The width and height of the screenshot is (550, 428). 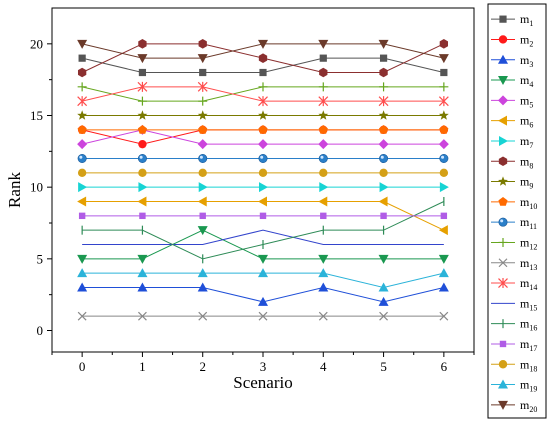 I want to click on legend-label-sub: 14, so click(x=533, y=287).